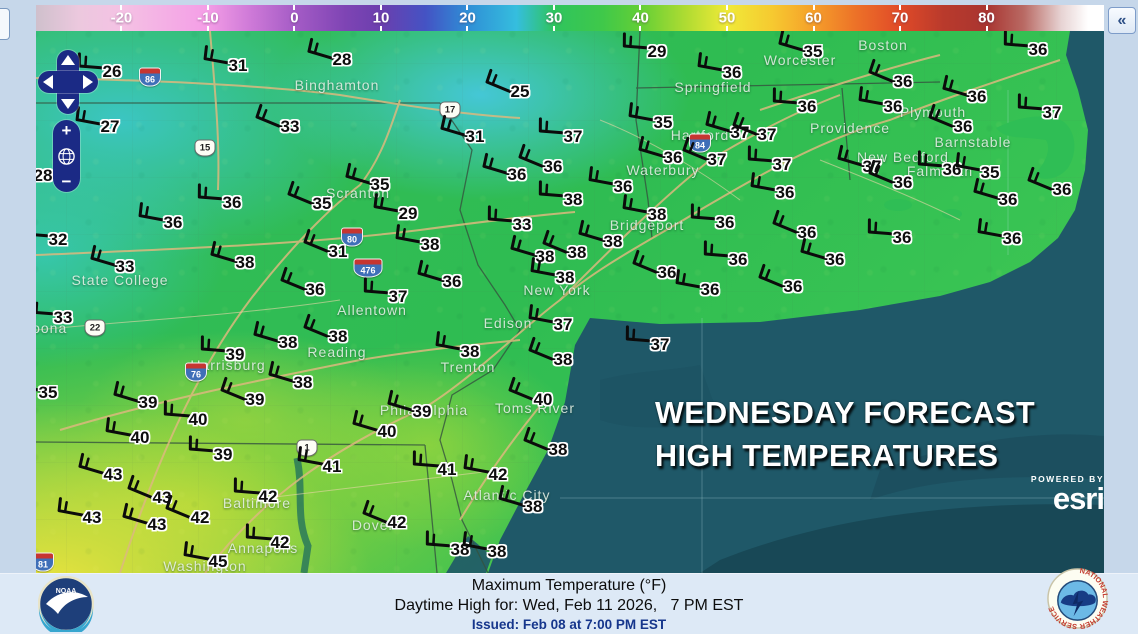 This screenshot has width=1138, height=634. What do you see at coordinates (44, 175) in the screenshot?
I see `station-temp-value: 28` at bounding box center [44, 175].